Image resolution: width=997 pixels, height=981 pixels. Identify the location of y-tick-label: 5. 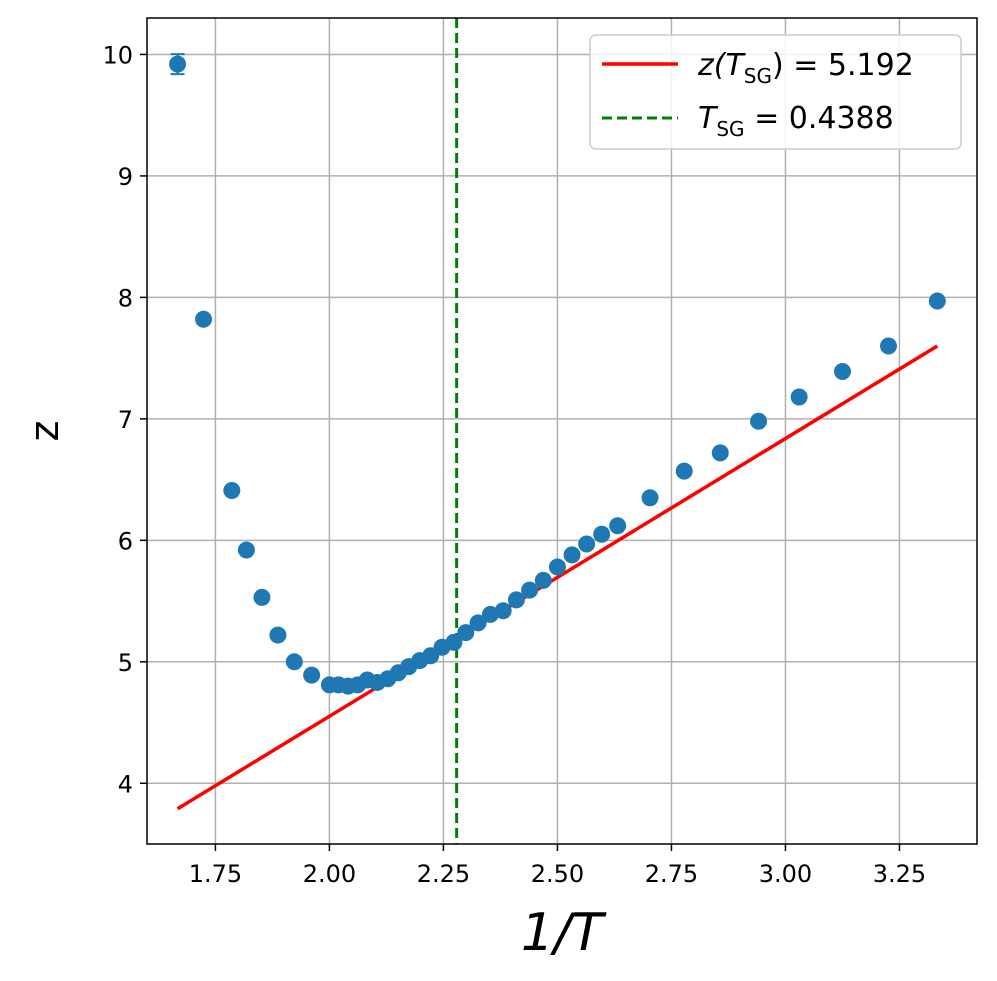
(125, 663).